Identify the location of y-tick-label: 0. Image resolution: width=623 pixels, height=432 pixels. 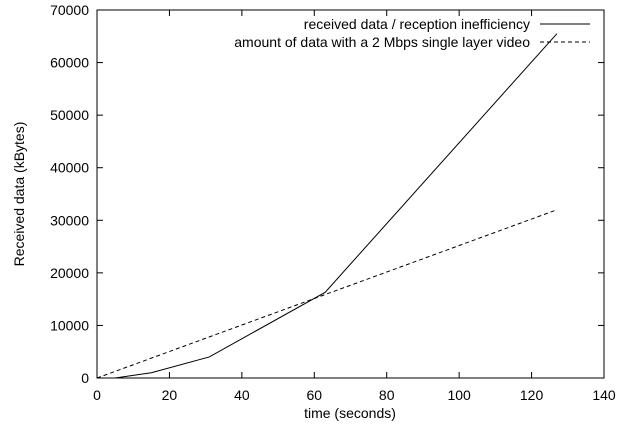
(85, 378).